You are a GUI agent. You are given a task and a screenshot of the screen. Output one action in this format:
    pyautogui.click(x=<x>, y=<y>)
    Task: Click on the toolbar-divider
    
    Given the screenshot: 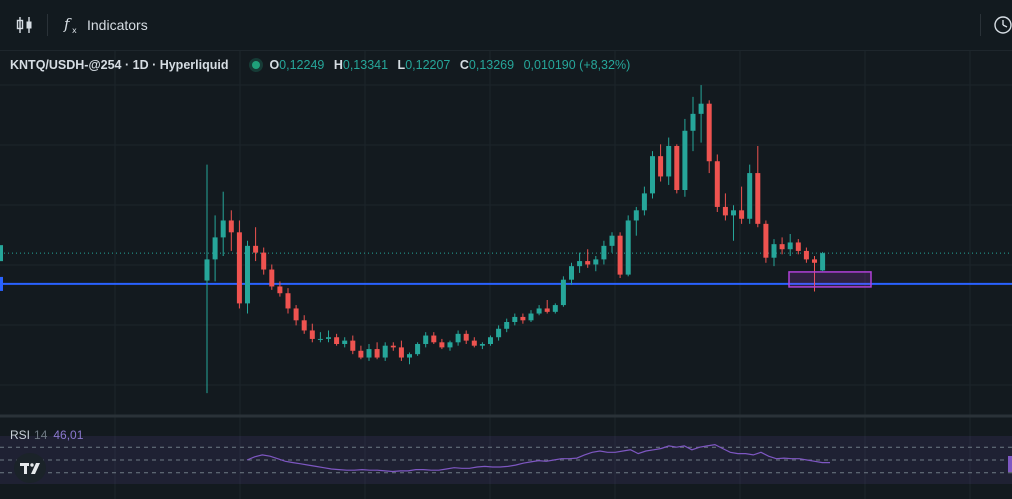 What is the action you would take?
    pyautogui.click(x=47, y=25)
    